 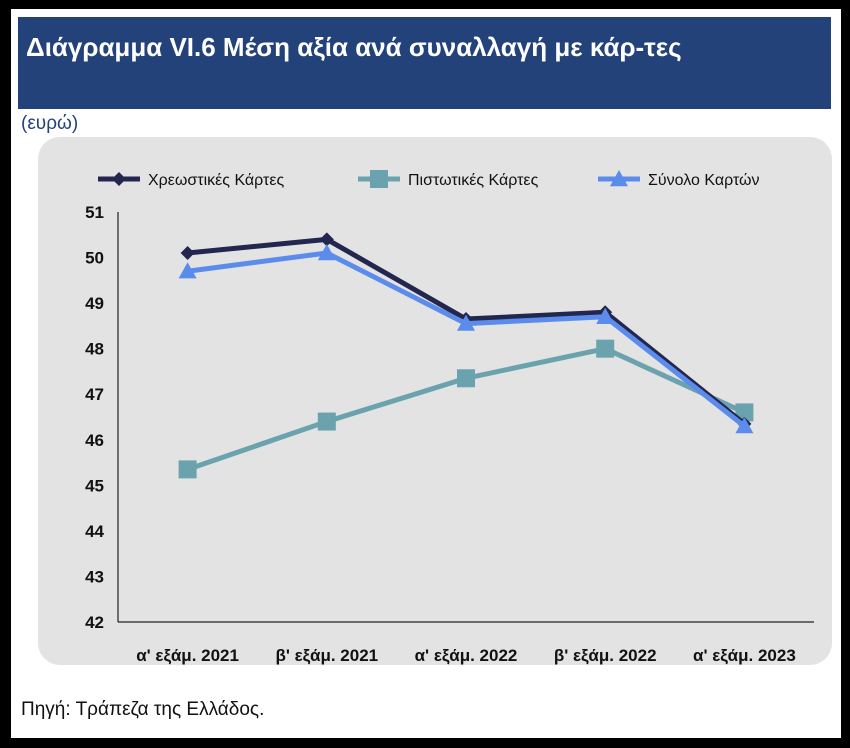 I want to click on y-tick-label: 45, so click(x=94, y=485).